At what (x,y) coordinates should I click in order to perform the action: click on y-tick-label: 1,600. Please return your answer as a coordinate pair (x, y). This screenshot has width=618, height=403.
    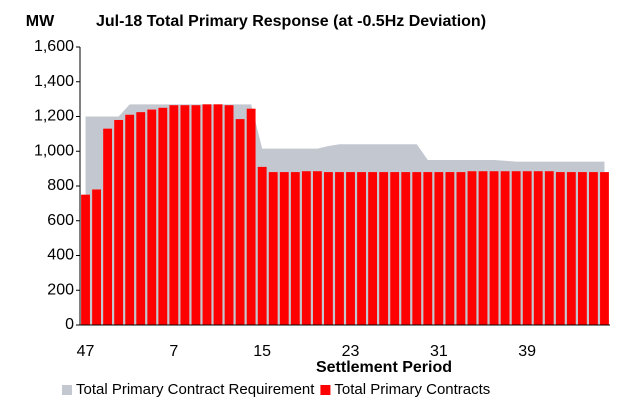
    Looking at the image, I should click on (54, 46).